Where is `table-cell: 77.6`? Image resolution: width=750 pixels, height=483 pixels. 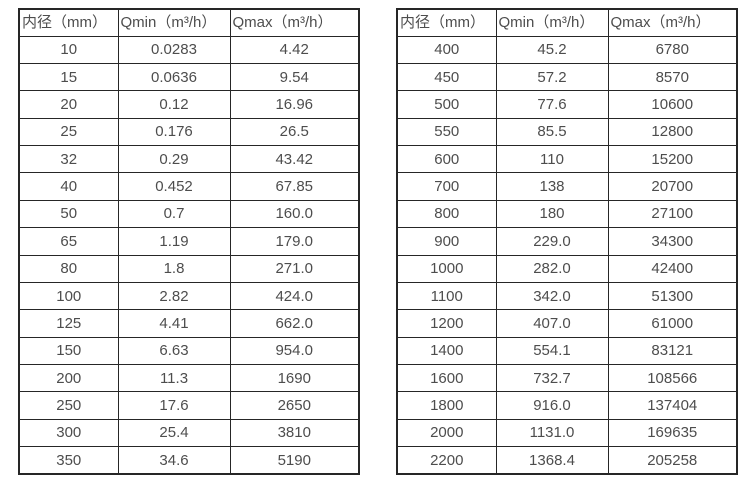
table-cell: 77.6 is located at coordinates (552, 104).